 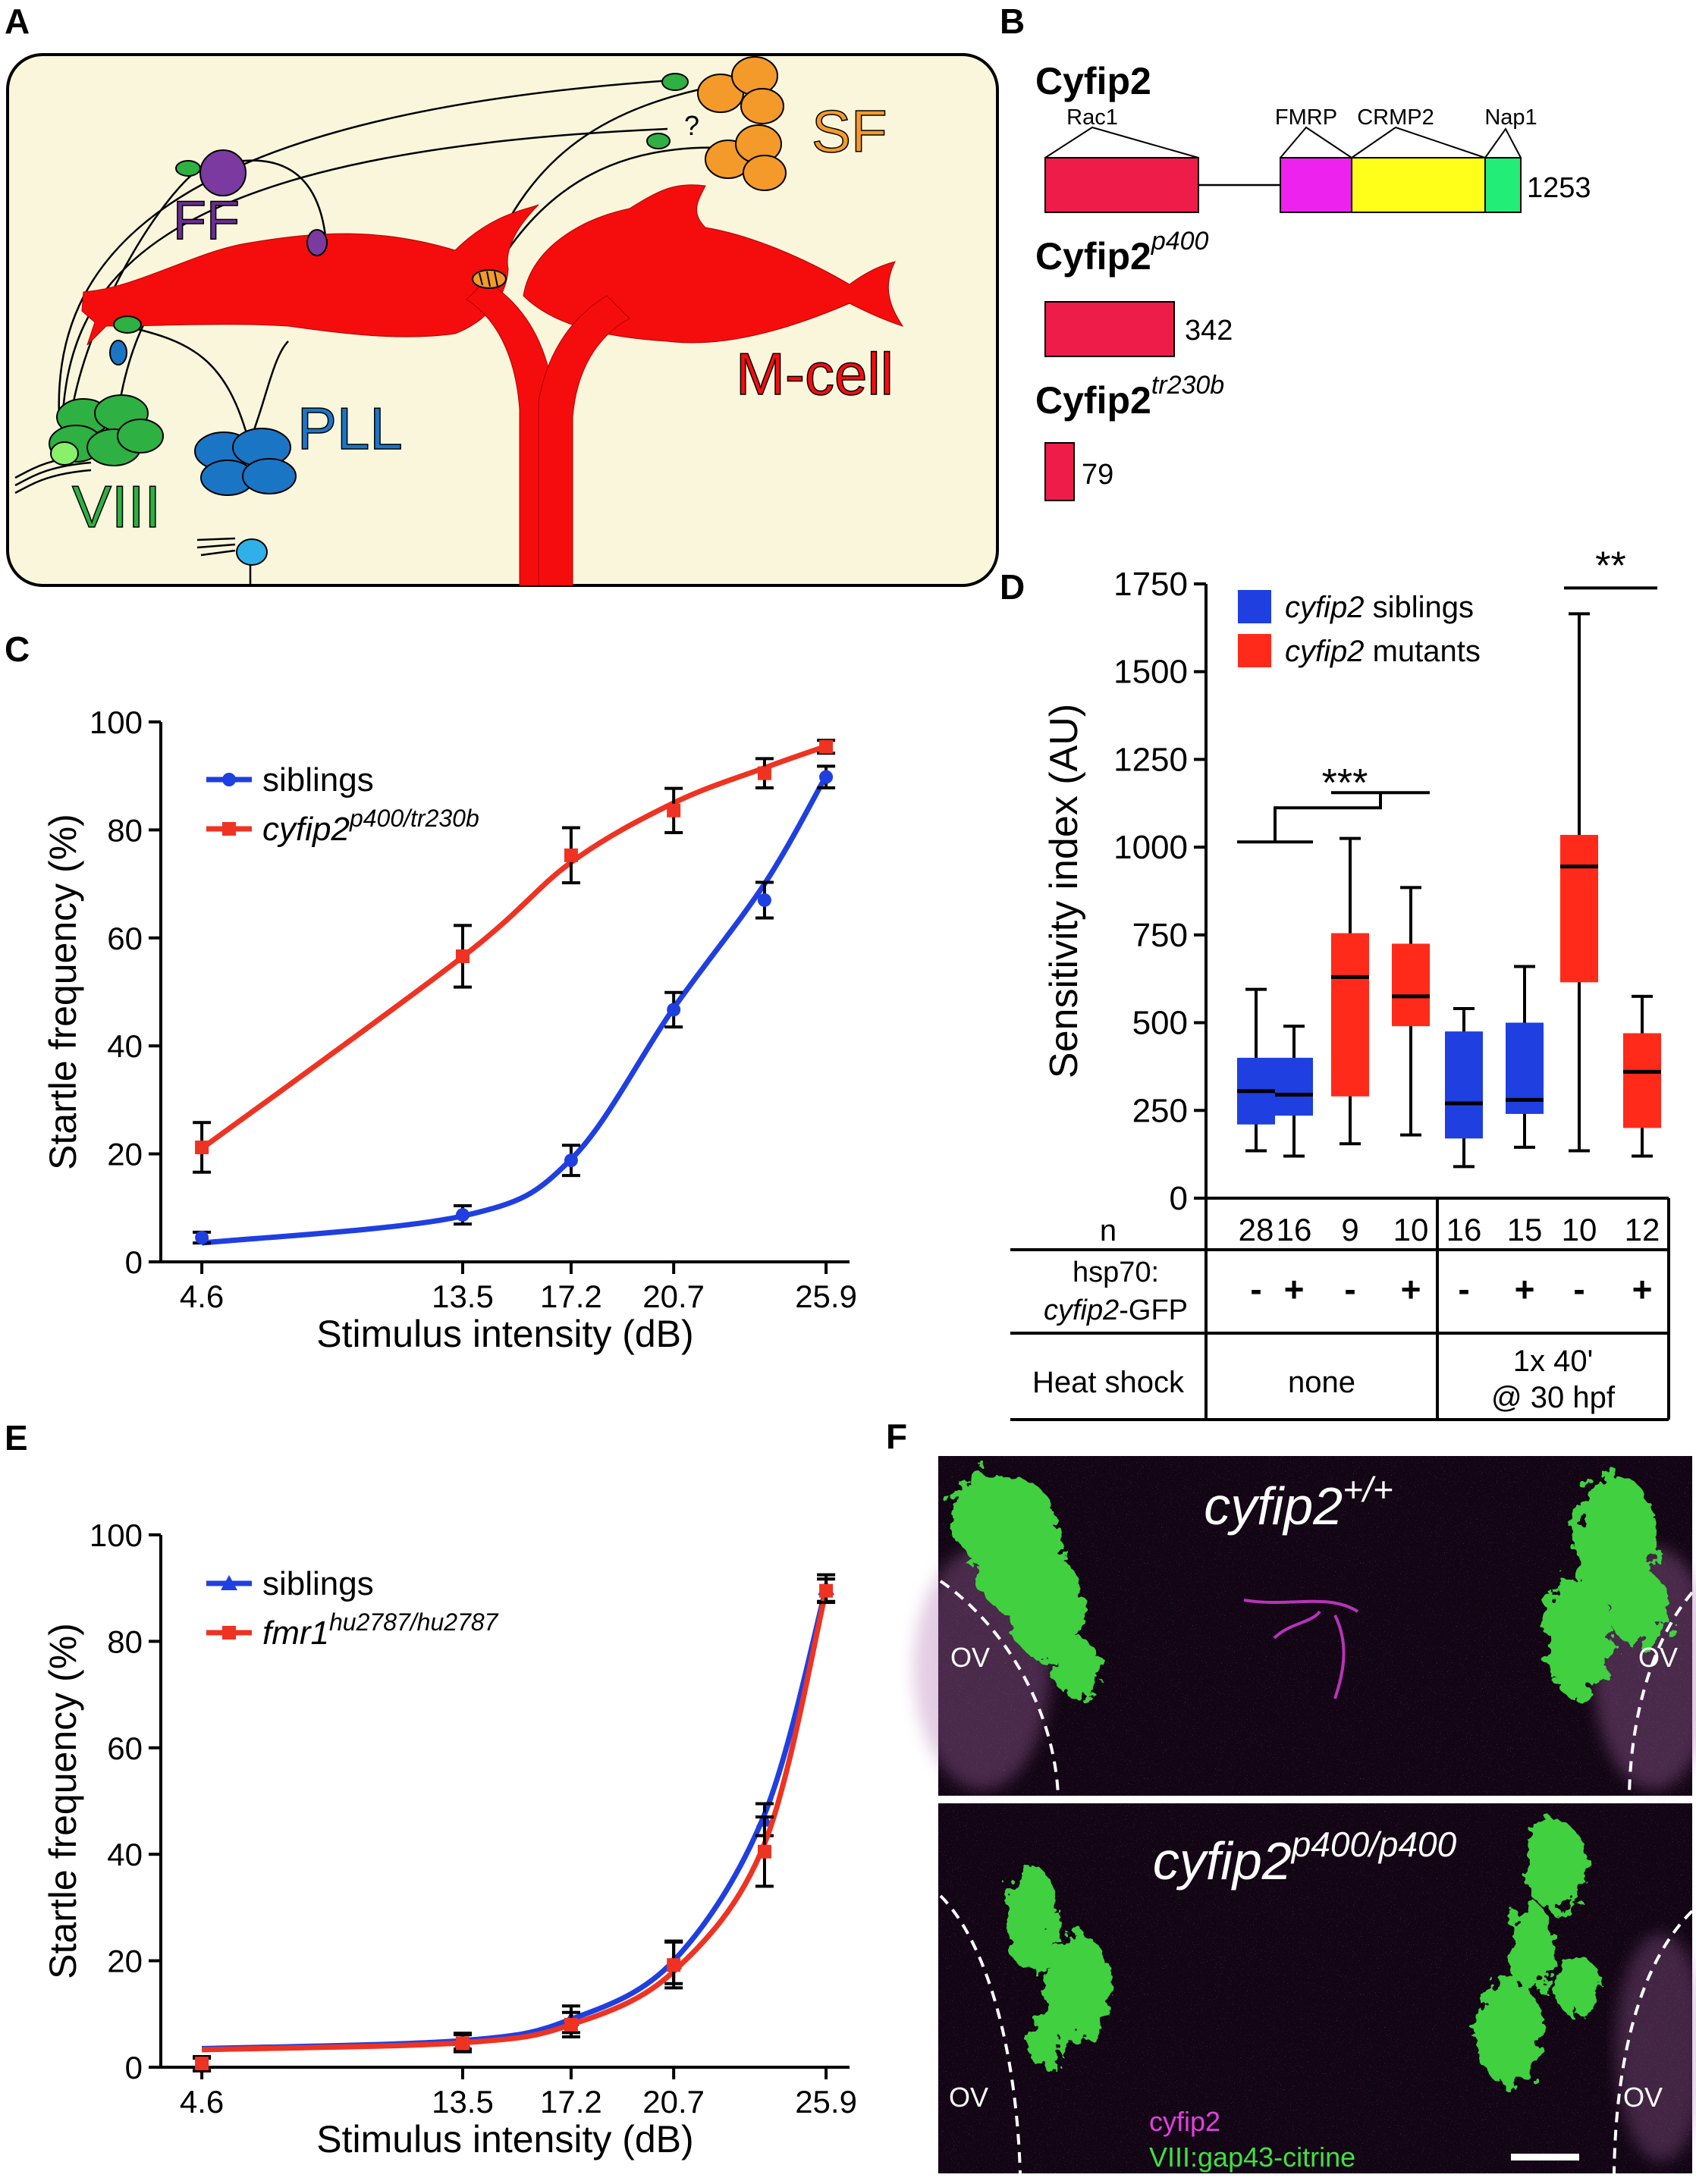 What do you see at coordinates (116, 506) in the screenshot?
I see `label-viii: VIII` at bounding box center [116, 506].